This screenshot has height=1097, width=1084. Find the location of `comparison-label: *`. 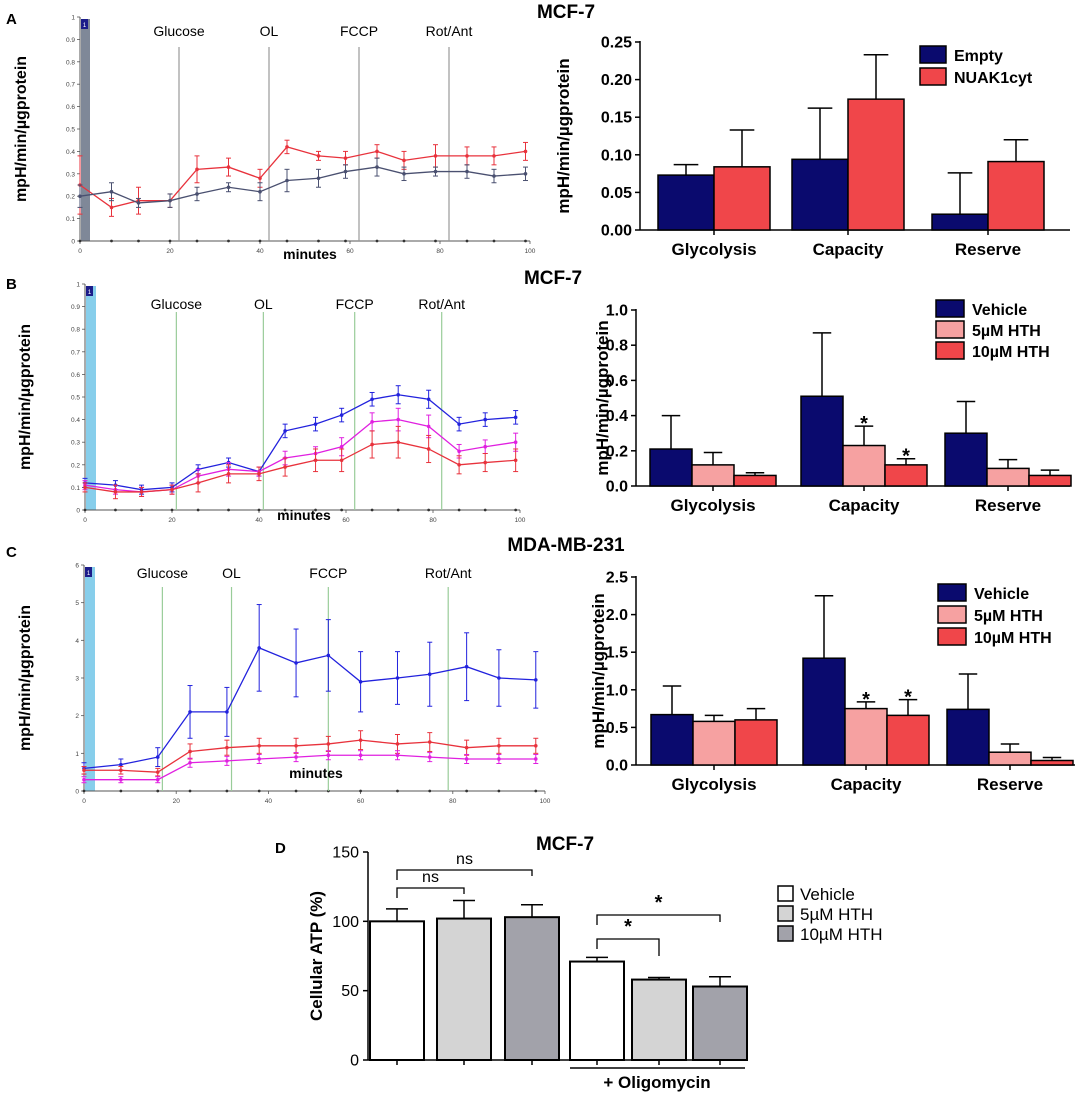

comparison-label: * is located at coordinates (628, 927).